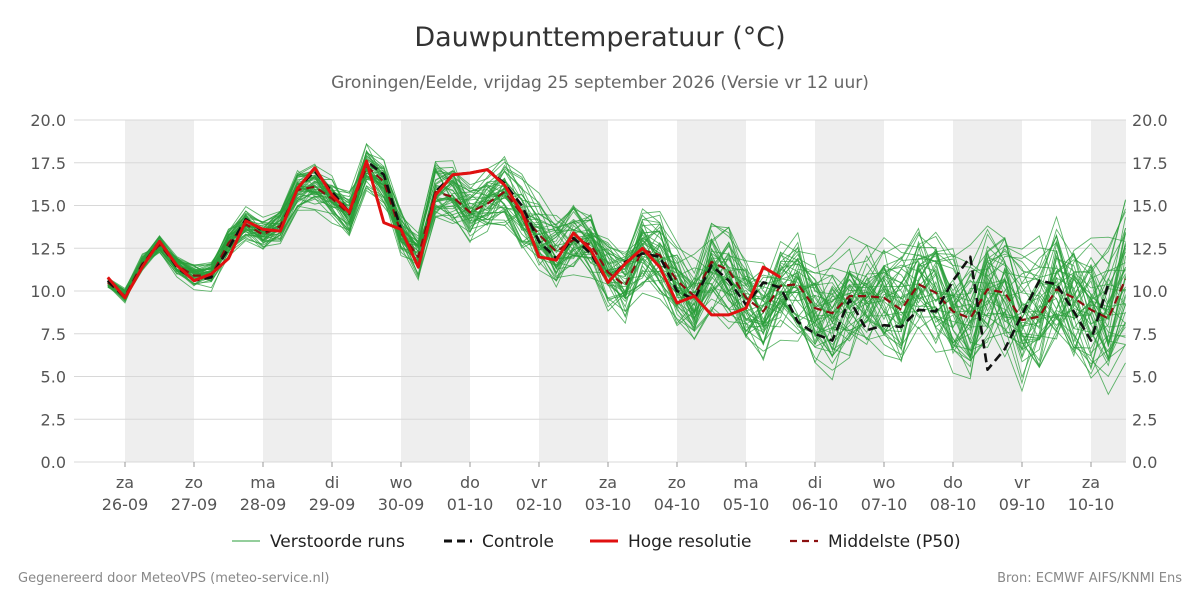 Image resolution: width=1200 pixels, height=600 pixels. I want to click on x-tick-date: 03-10, so click(608, 504).